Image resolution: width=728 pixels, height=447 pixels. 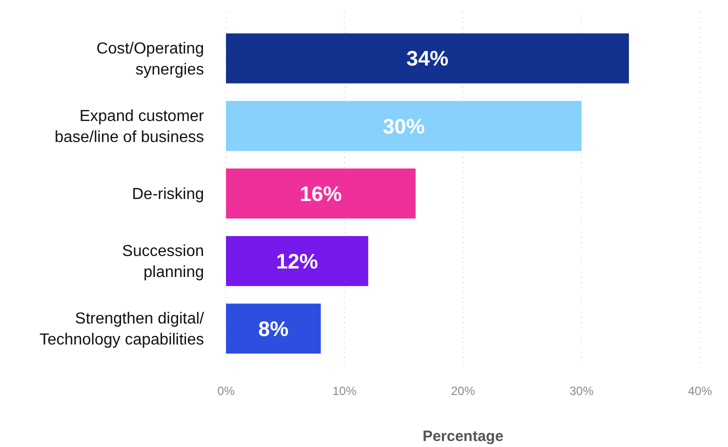 I want to click on data-label: 30%, so click(x=404, y=126).